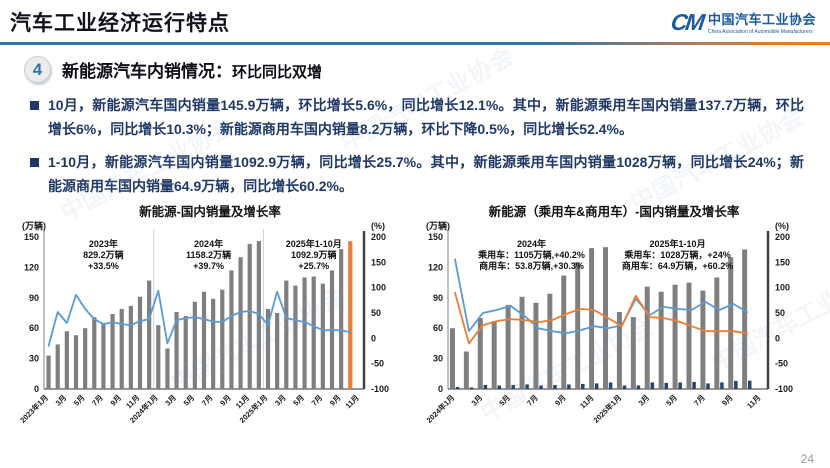 The height and width of the screenshot is (468, 830). What do you see at coordinates (676, 254) in the screenshot?
I see `svg-text: 乘用车：1028万辆，+24%` at bounding box center [676, 254].